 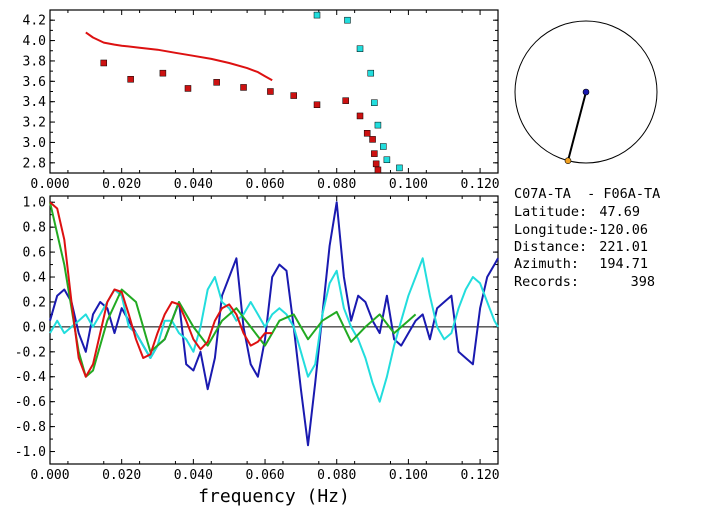 I want to click on dispersion-y-tick-label: 4.0, so click(x=34, y=41).